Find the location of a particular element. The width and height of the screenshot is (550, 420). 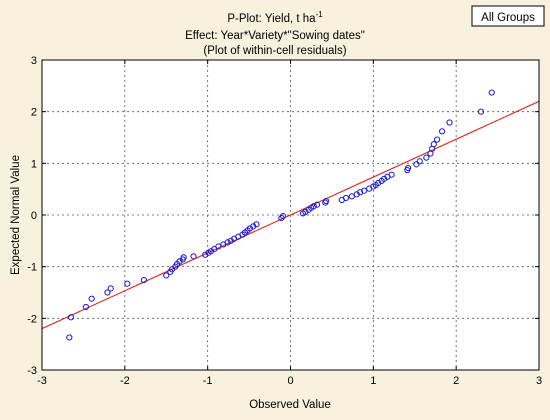

legend-label: All Groups is located at coordinates (508, 18).